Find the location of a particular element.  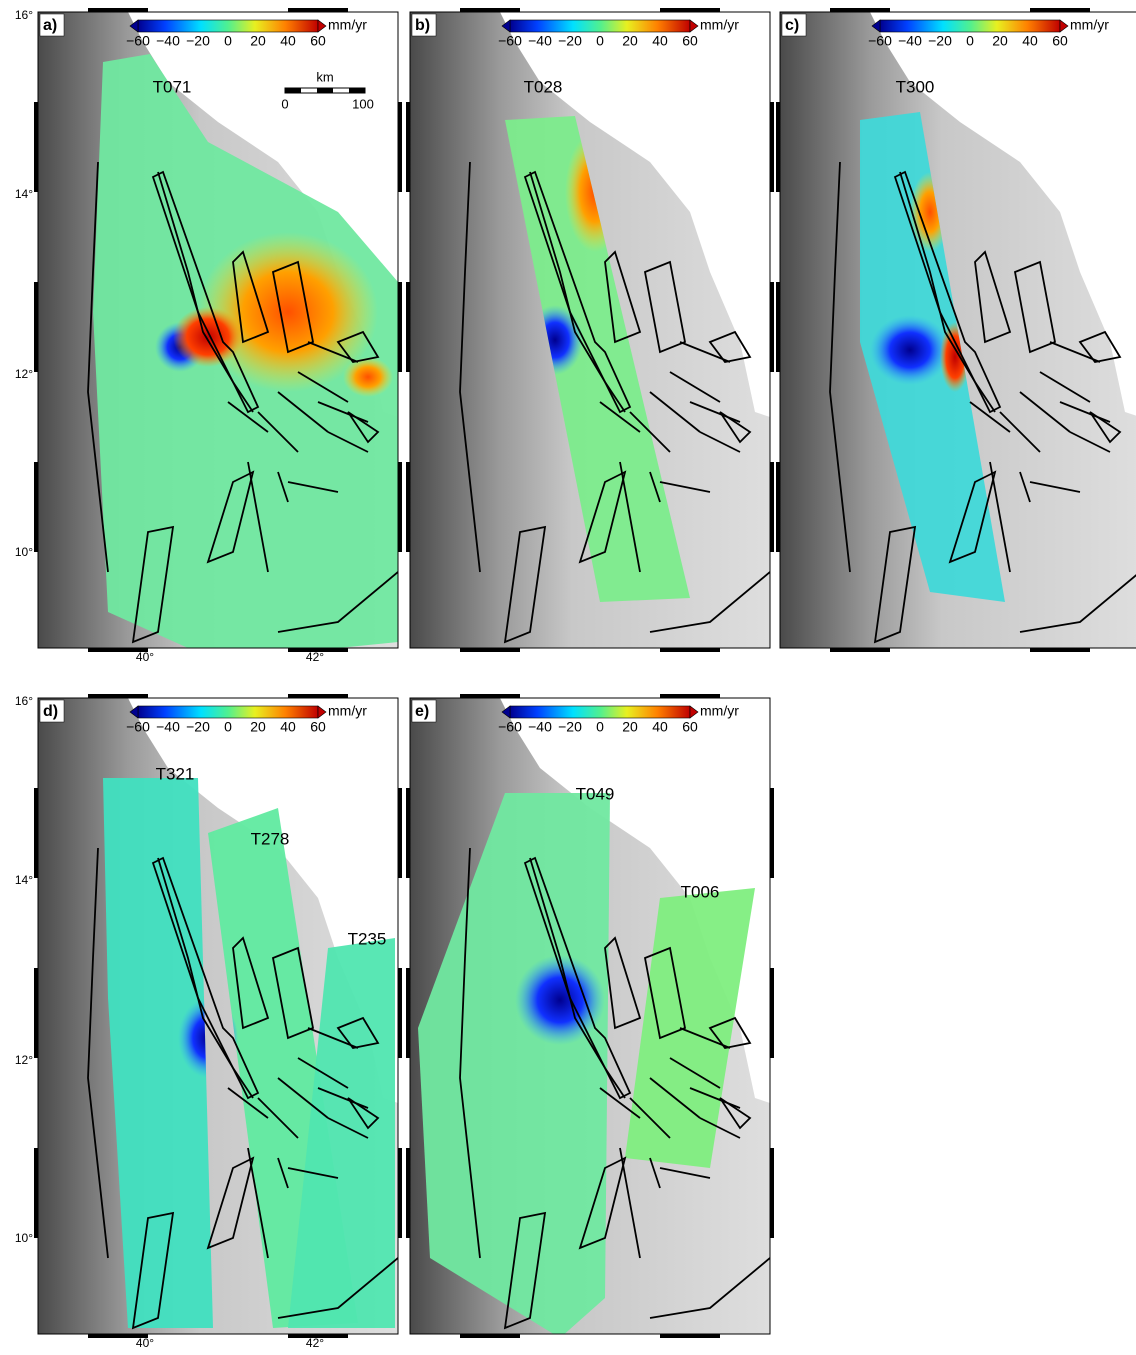

scale-bar-label: 0 is located at coordinates (284, 103).